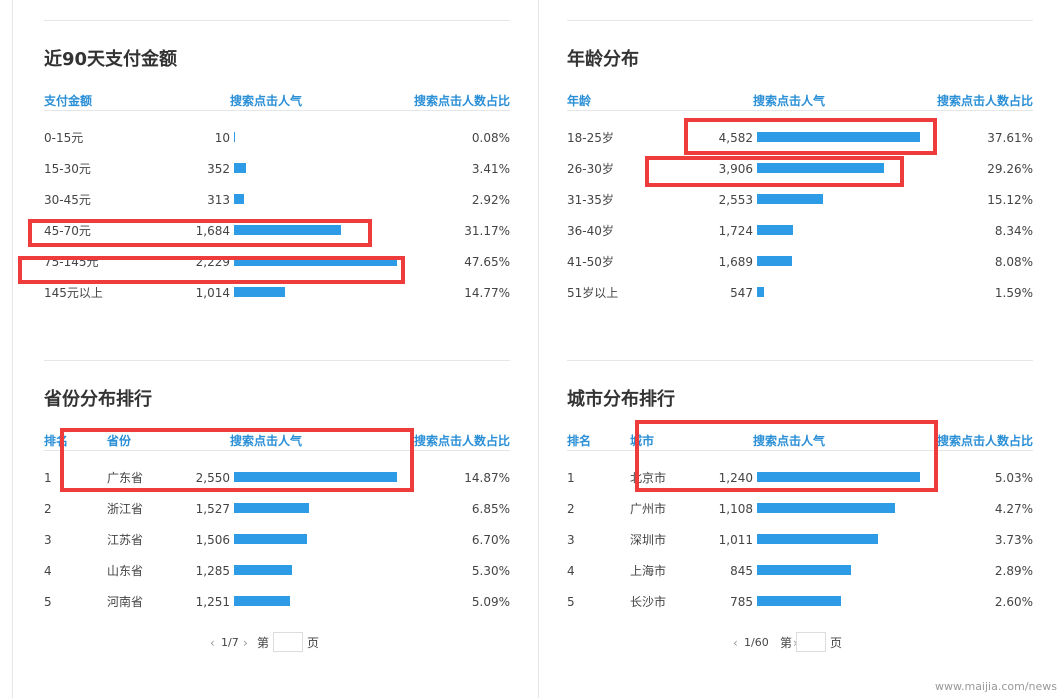 This screenshot has width=1064, height=698. Describe the element at coordinates (735, 509) in the screenshot. I see `clicks: 1,108` at that location.